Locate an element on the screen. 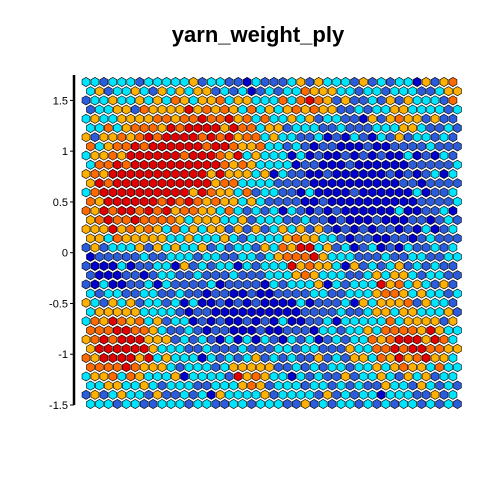 This screenshot has height=480, width=480. chart-title: yarn_weight_ply is located at coordinates (258, 34).